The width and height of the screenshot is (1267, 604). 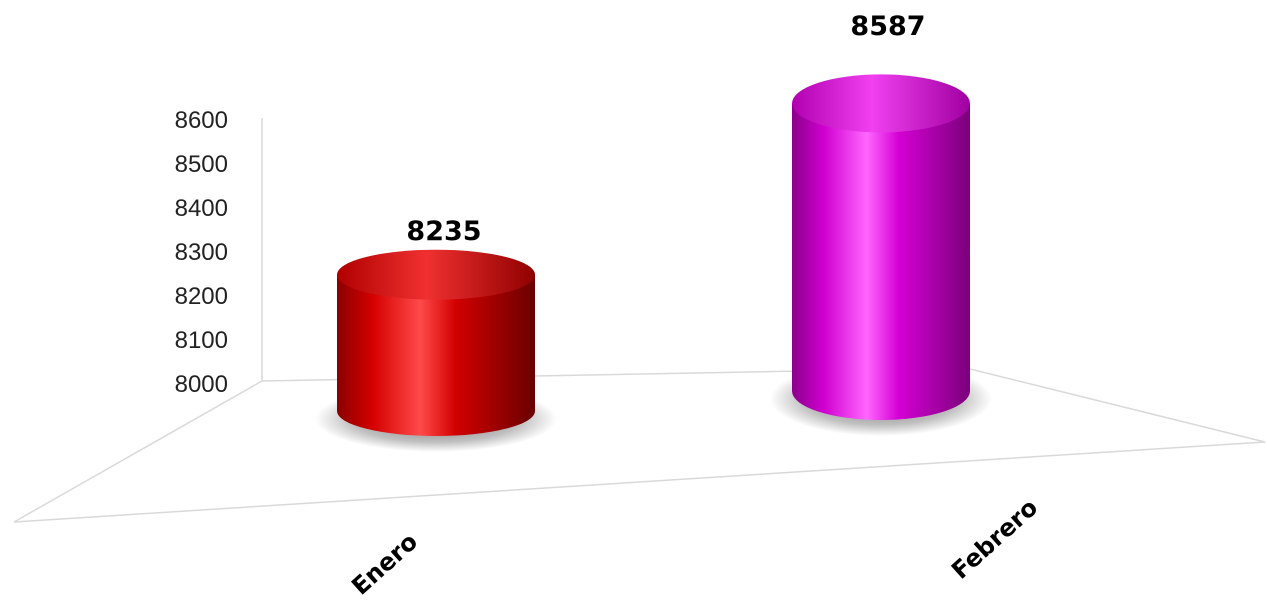 I want to click on floor-left-edge, so click(x=138, y=451).